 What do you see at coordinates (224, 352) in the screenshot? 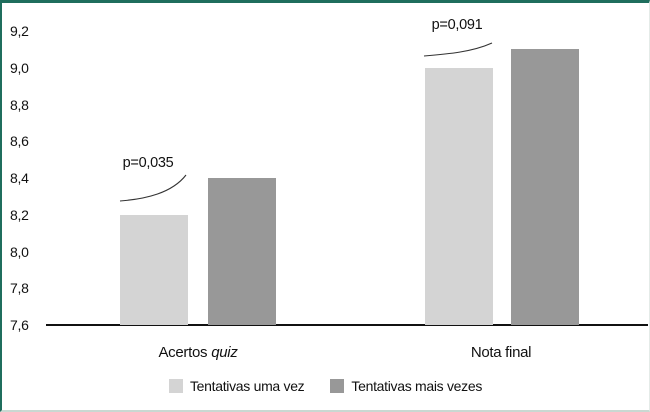
I see `x-axis-label-italic: quiz` at bounding box center [224, 352].